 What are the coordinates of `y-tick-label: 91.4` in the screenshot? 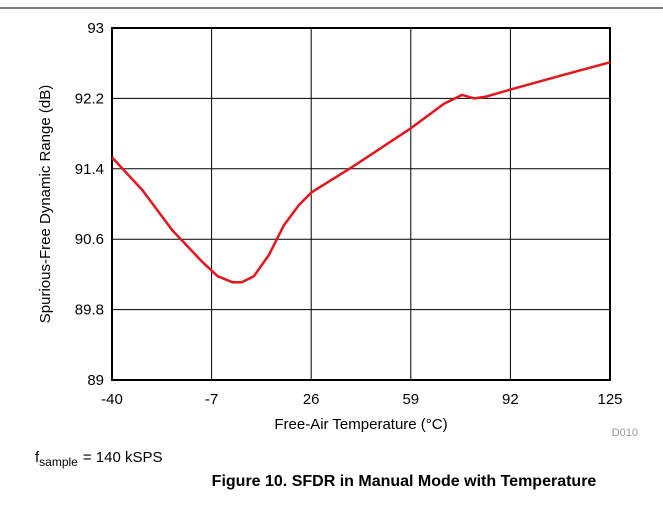 It's located at (89, 169).